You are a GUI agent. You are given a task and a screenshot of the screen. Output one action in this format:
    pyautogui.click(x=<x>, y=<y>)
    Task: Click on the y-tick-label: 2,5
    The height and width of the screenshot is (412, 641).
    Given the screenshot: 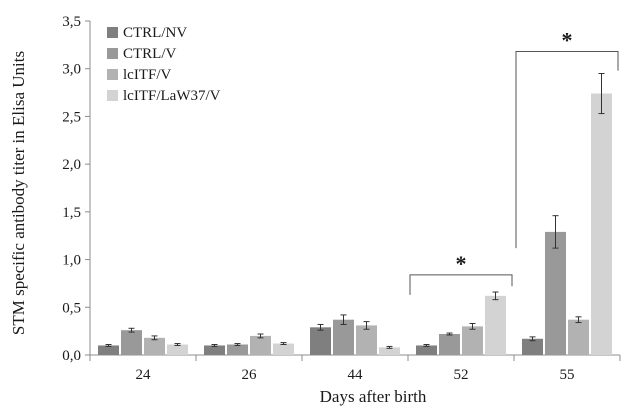 What is the action you would take?
    pyautogui.click(x=71, y=117)
    